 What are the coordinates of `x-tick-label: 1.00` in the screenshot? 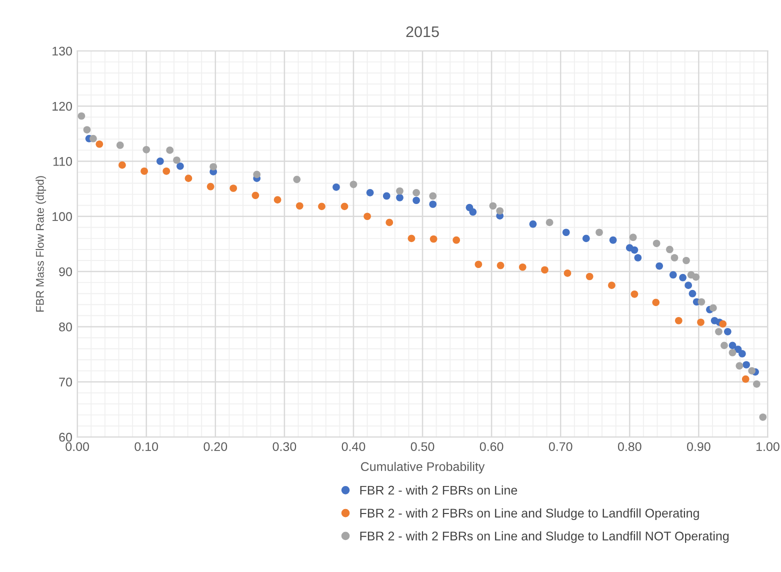 It's located at (768, 447).